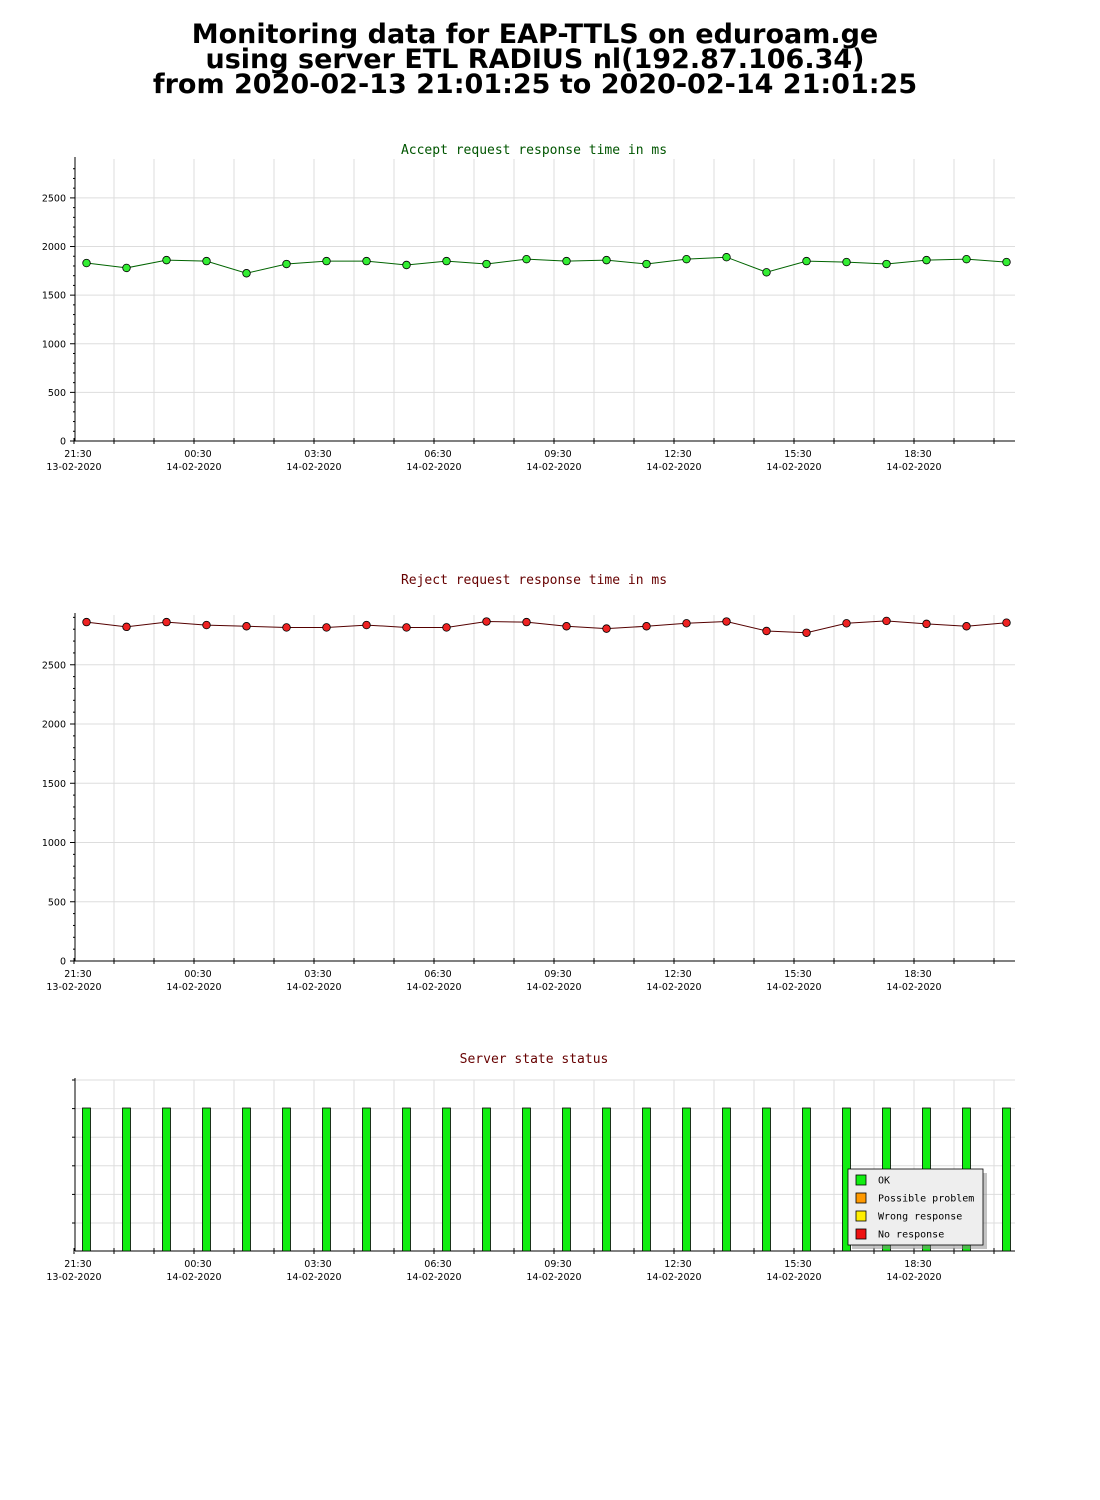 This screenshot has width=1100, height=1500. Describe the element at coordinates (77, 454) in the screenshot. I see `accept-chart-x-tick-time: 21:30` at that location.